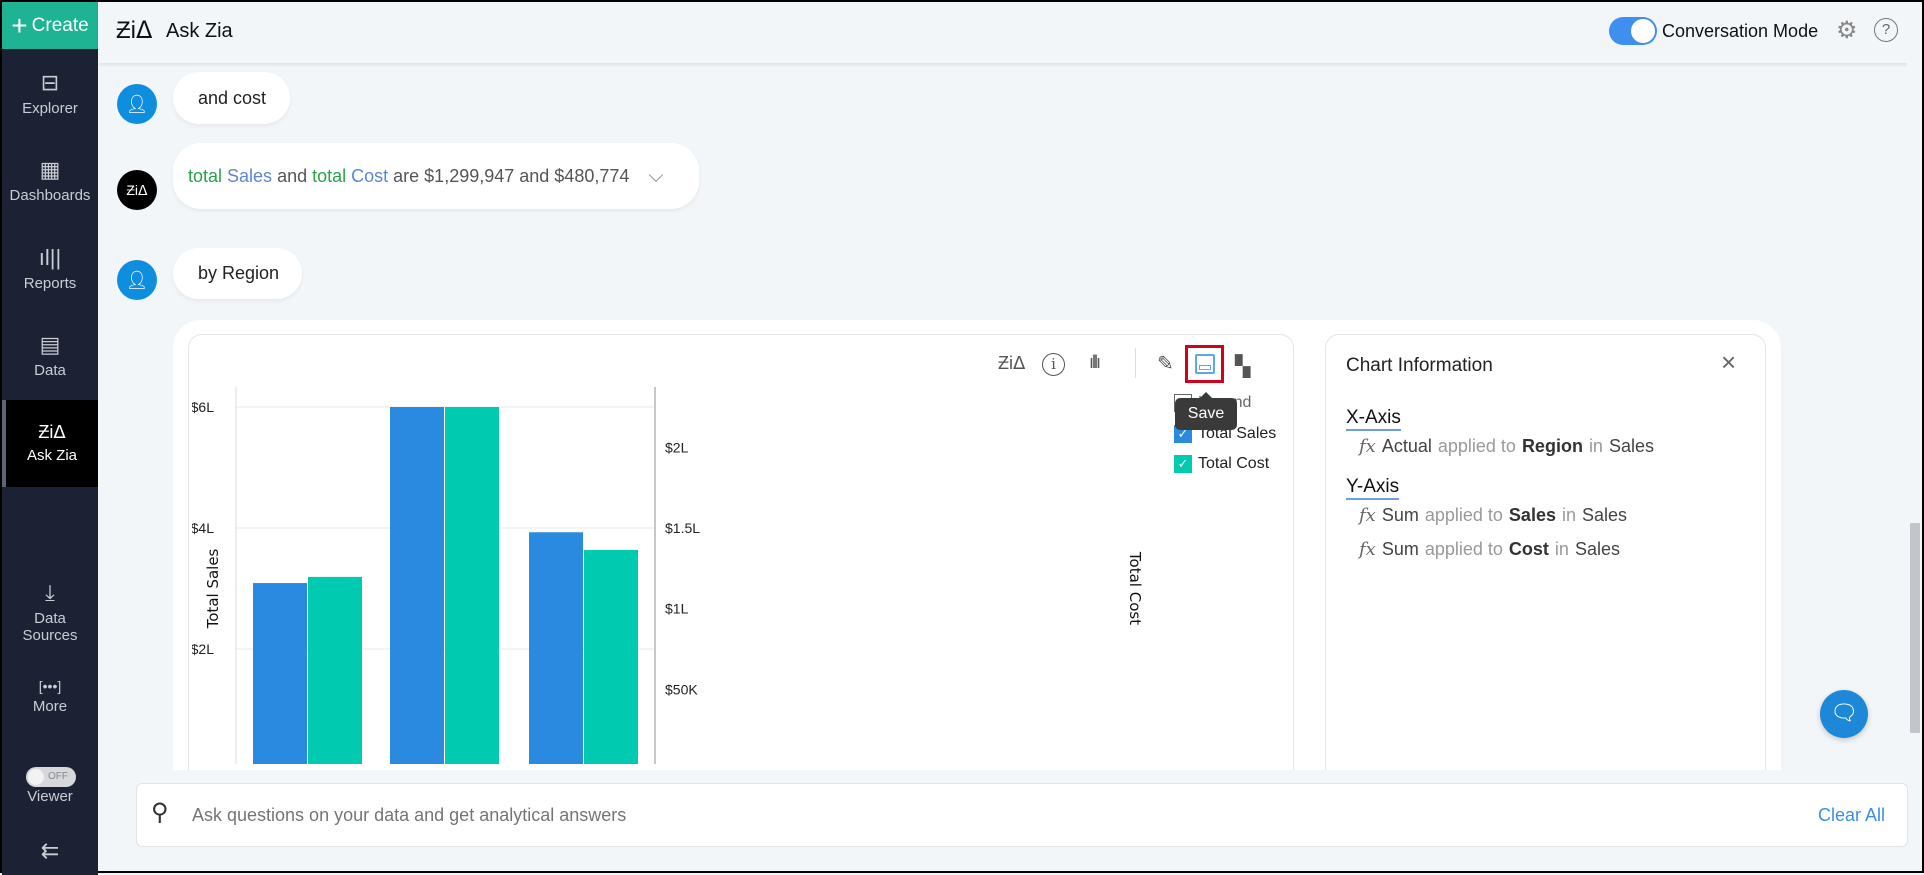 This screenshot has height=875, width=1924. What do you see at coordinates (50, 257) in the screenshot?
I see `reports-icon: ıl||` at bounding box center [50, 257].